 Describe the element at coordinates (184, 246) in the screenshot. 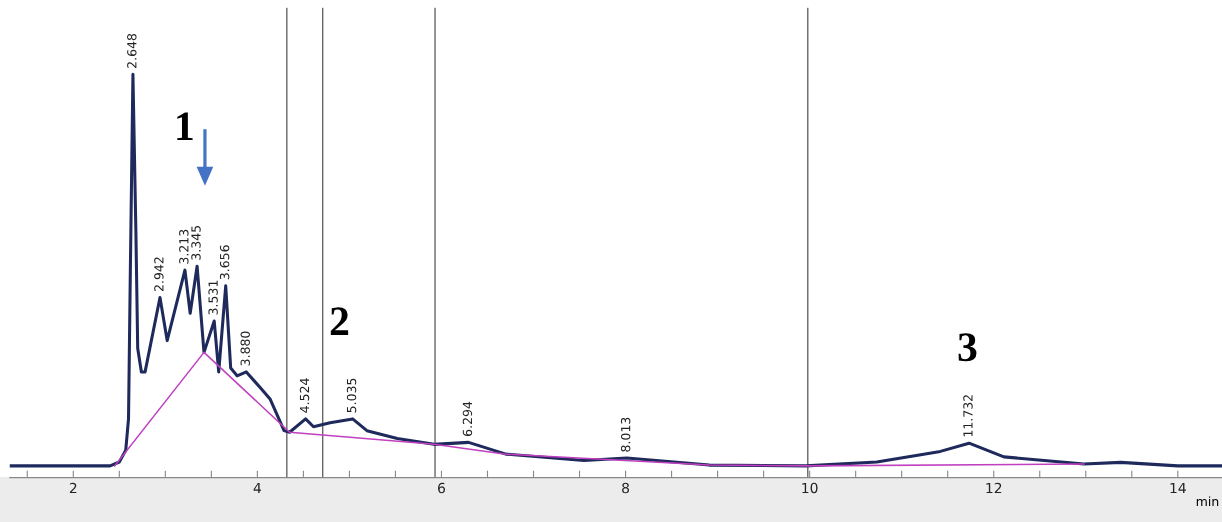

I see `annotation: 3.213` at that location.